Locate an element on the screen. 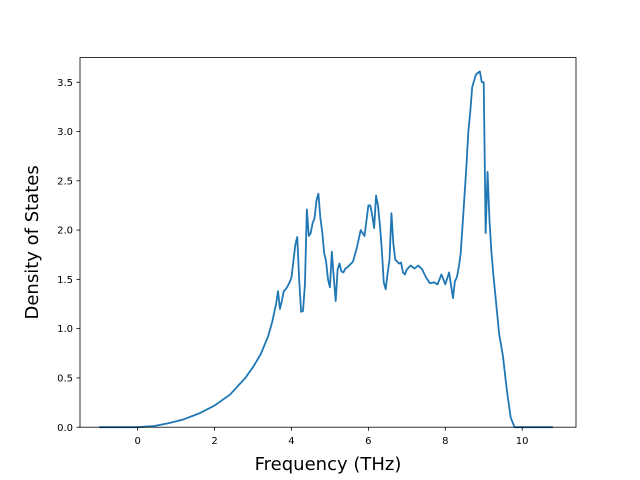  x-tick-label: 0 is located at coordinates (137, 441).